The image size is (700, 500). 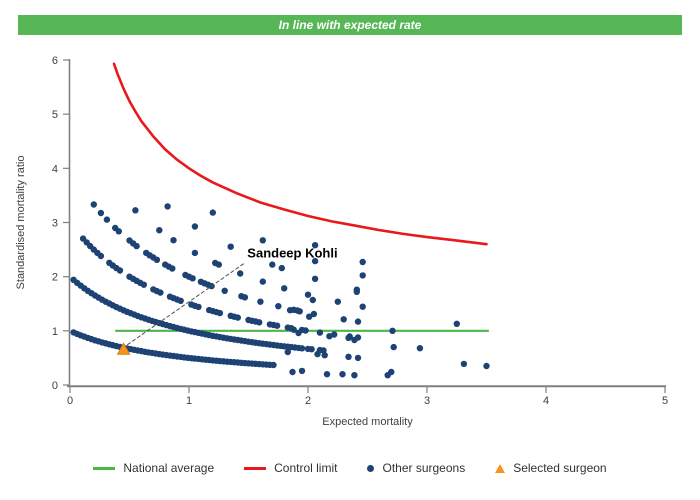 What do you see at coordinates (153, 468) in the screenshot?
I see `legend-item-national-average: National average` at bounding box center [153, 468].